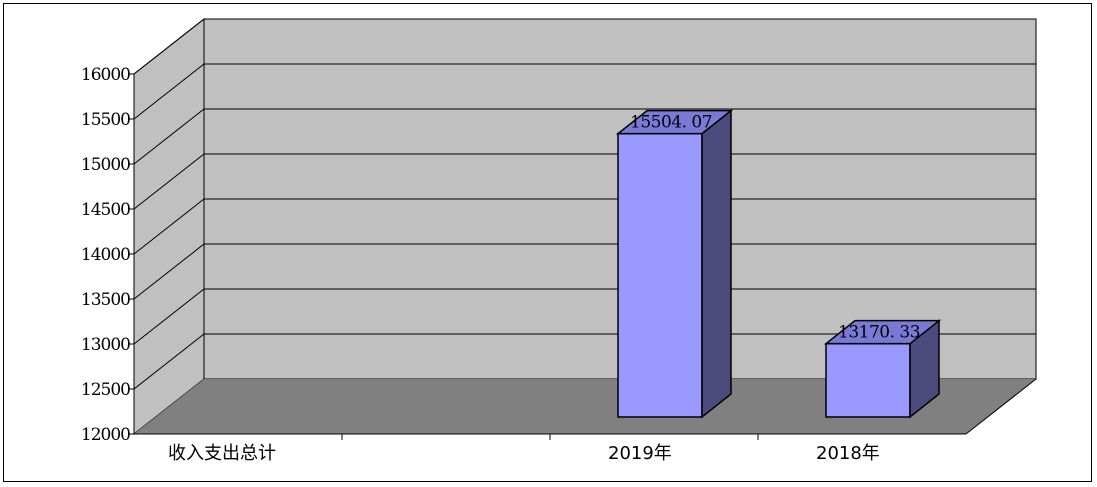  What do you see at coordinates (105, 75) in the screenshot?
I see `y-tick-label: 16000` at bounding box center [105, 75].